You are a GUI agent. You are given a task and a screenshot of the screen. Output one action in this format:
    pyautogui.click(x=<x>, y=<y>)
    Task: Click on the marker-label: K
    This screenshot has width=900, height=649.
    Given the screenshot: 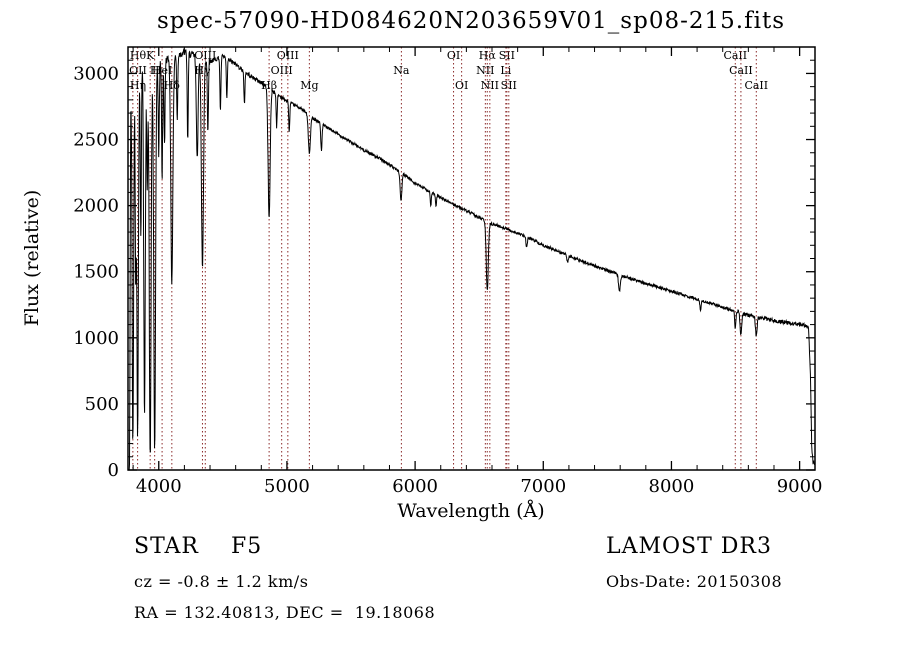 What is the action you would take?
    pyautogui.click(x=150, y=55)
    